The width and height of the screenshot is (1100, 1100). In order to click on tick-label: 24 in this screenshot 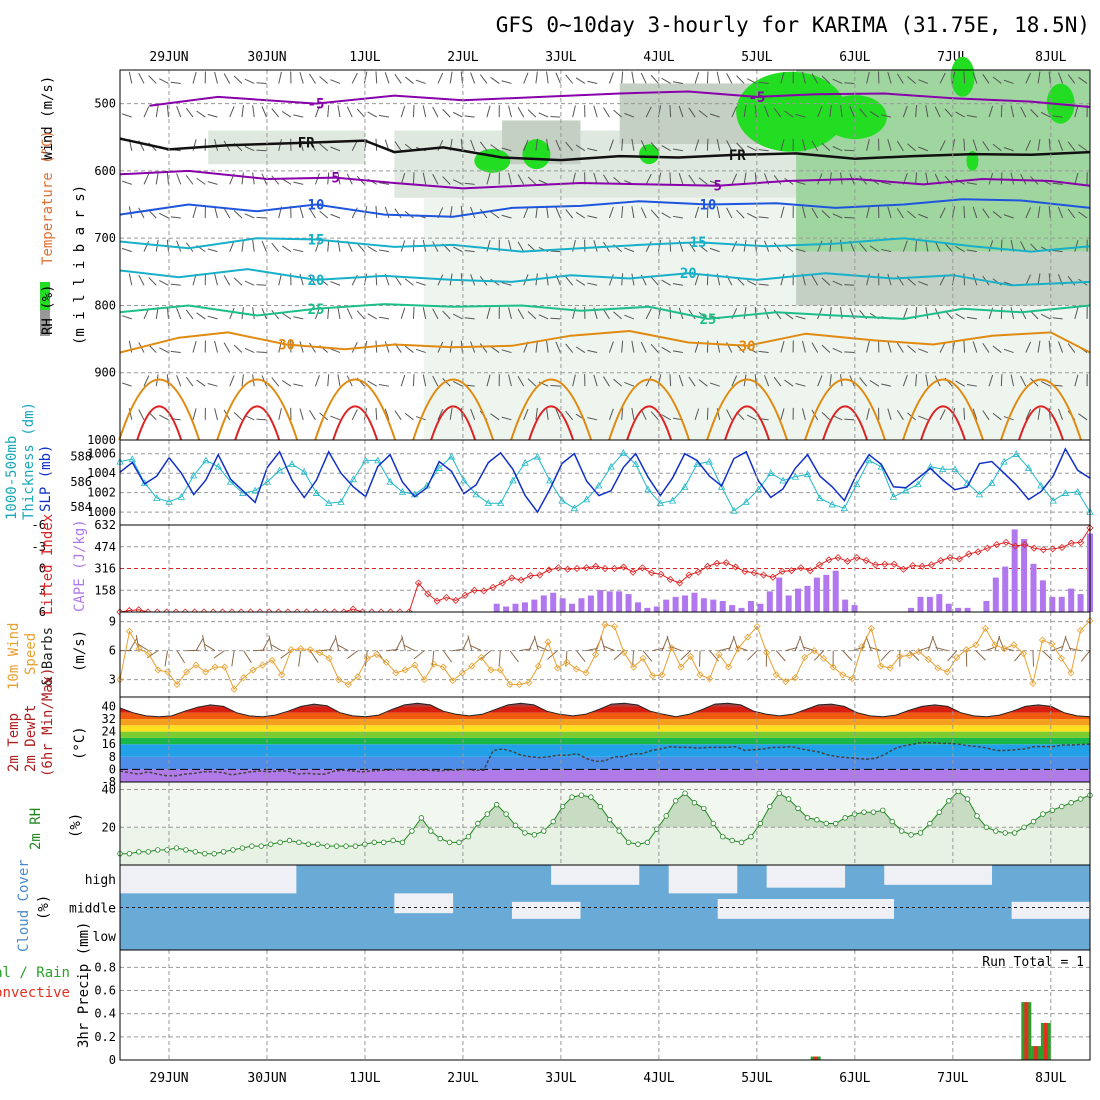, I will do `click(109, 732)`.